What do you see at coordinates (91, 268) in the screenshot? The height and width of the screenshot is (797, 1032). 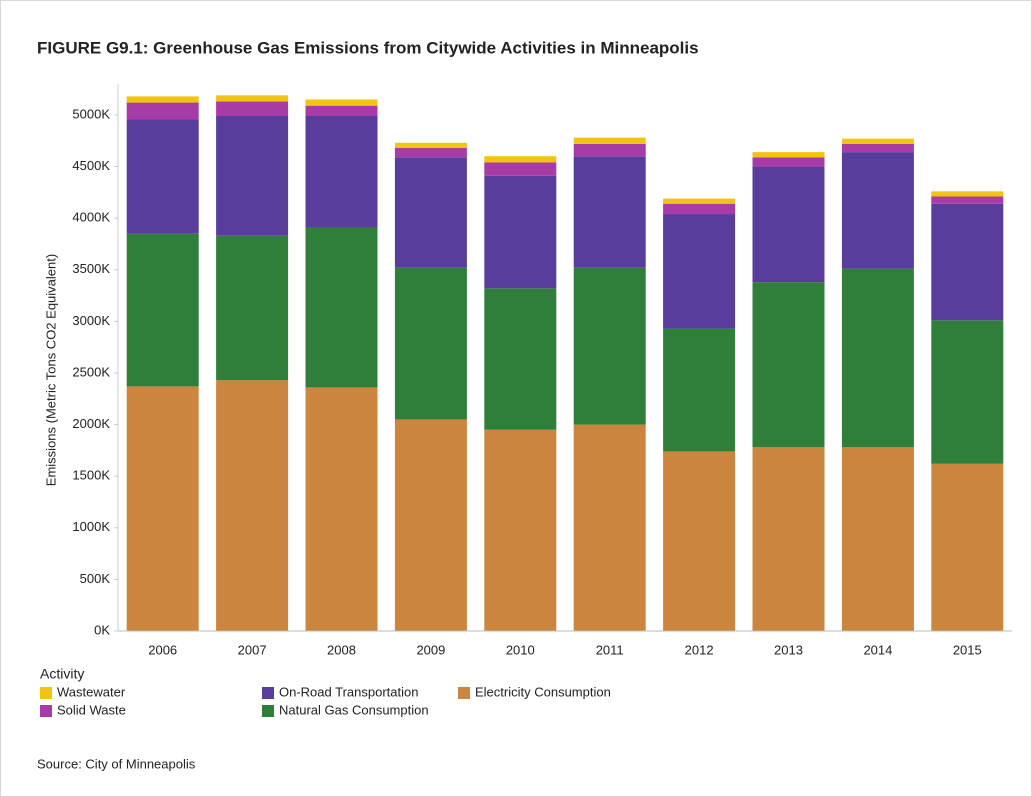 I see `y-tick-label: 3500K` at bounding box center [91, 268].